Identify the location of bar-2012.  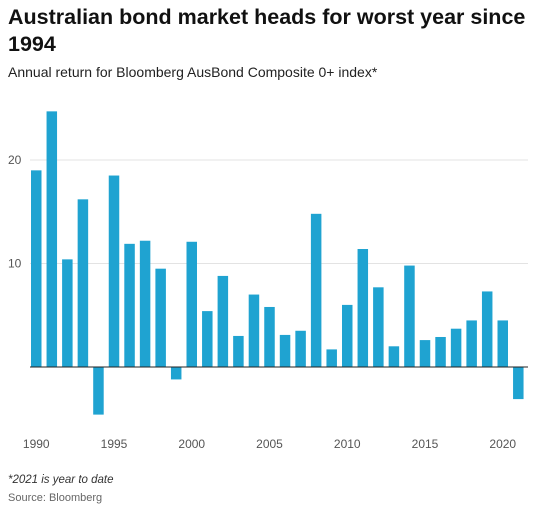
(378, 327).